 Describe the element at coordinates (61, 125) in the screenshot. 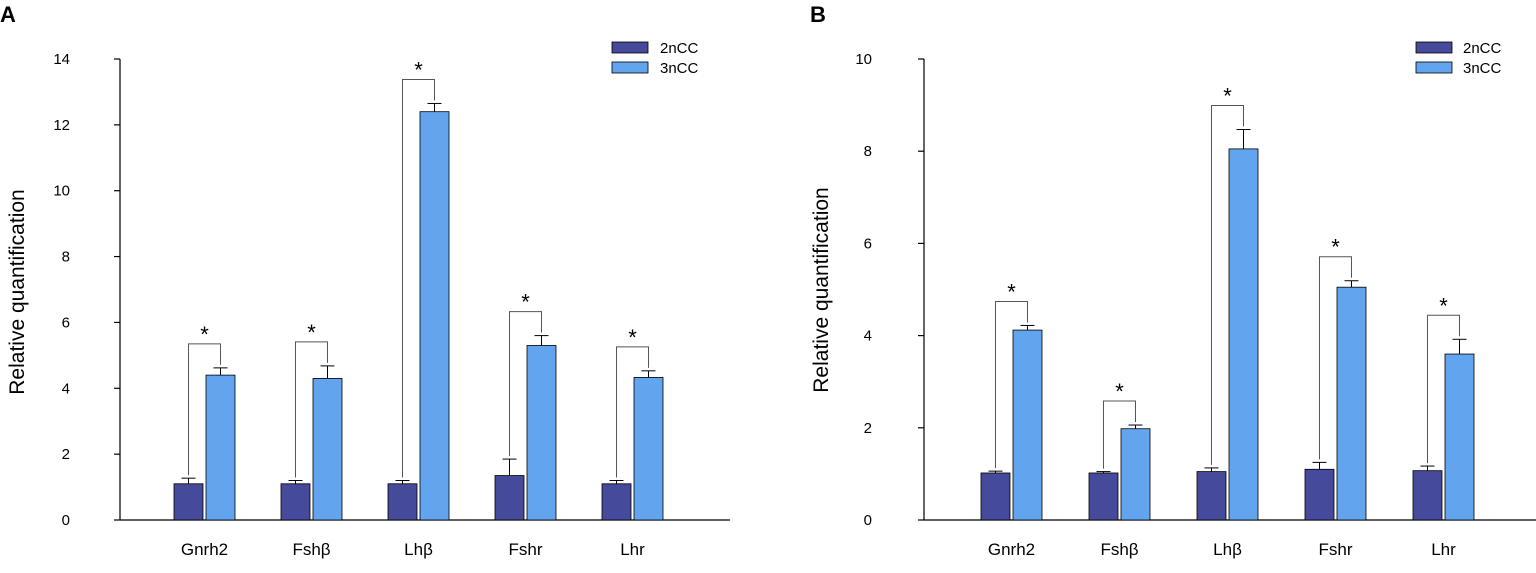

I see `y-tick-label: 12` at that location.